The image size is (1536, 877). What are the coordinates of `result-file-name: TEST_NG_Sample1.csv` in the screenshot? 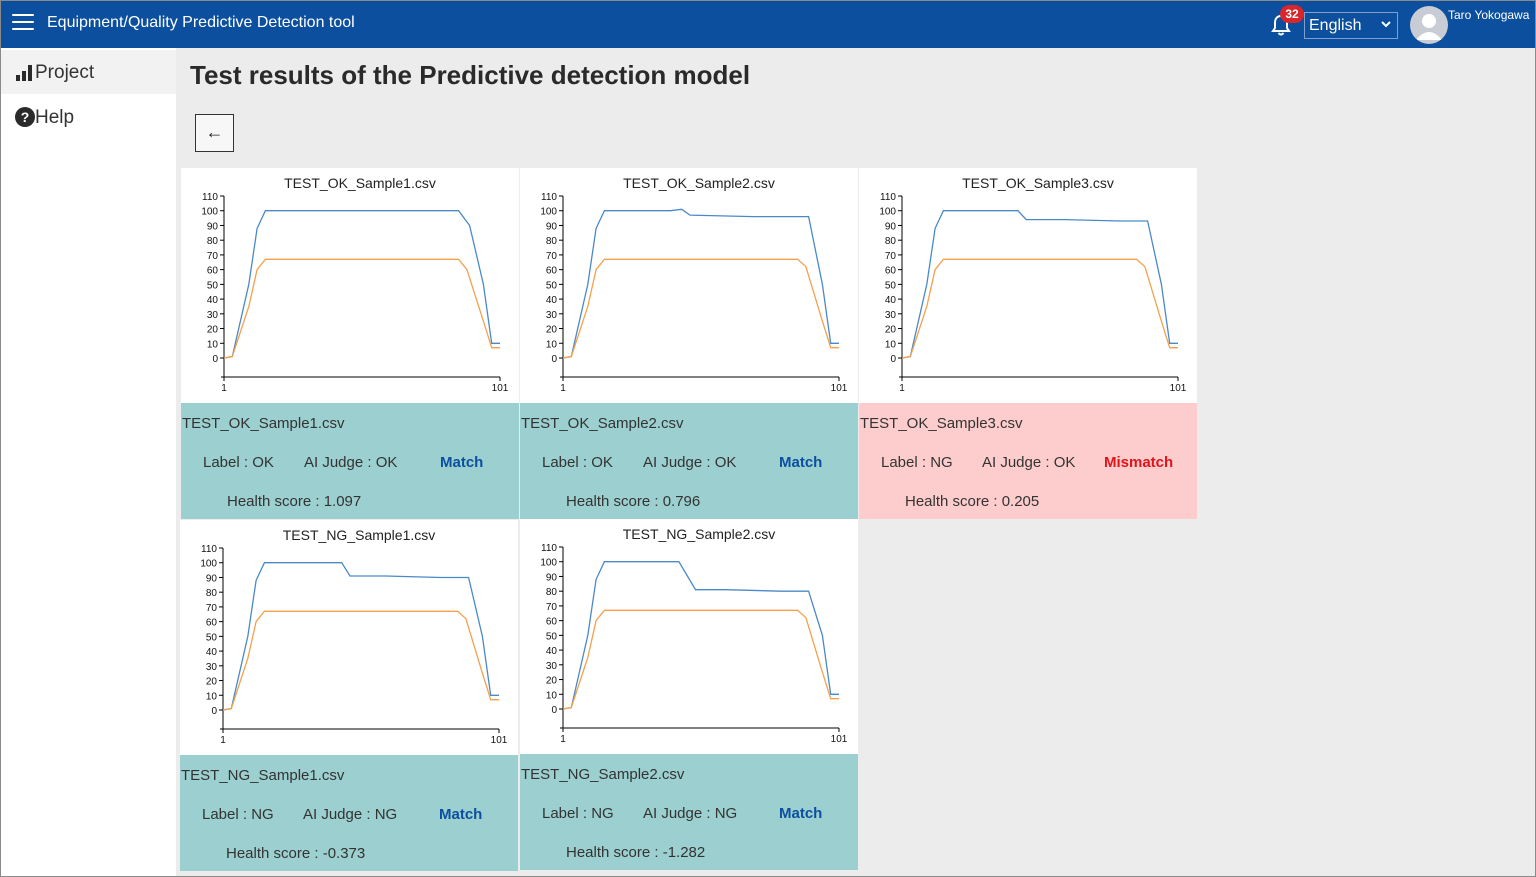 It's located at (263, 775).